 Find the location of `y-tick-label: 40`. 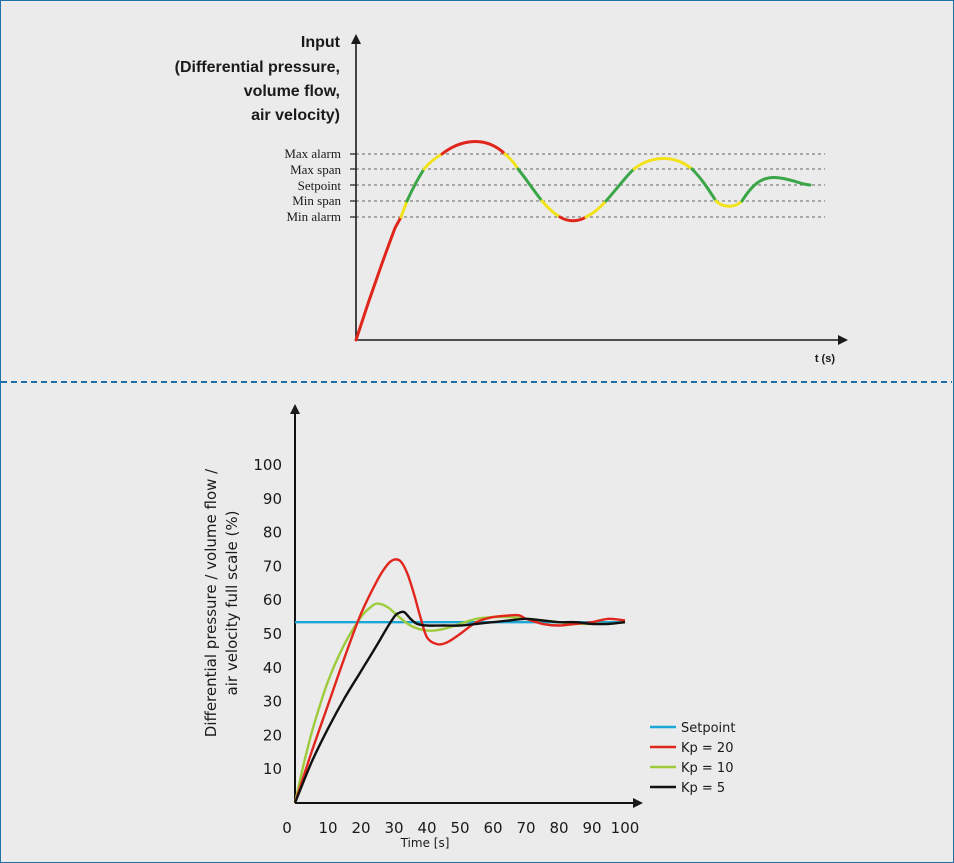

y-tick-label: 40 is located at coordinates (272, 668).